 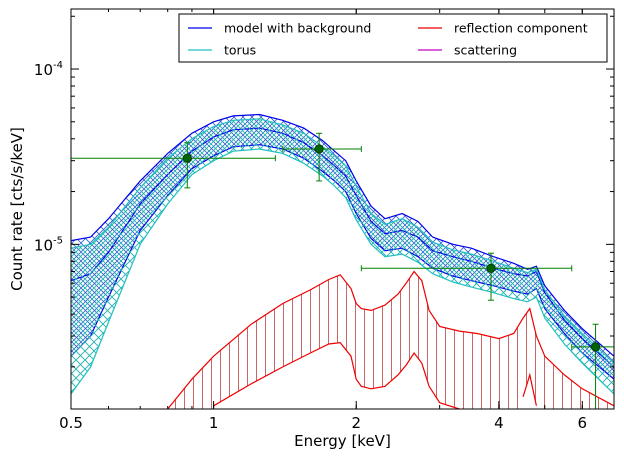 I want to click on legend-label: scattering, so click(x=485, y=50).